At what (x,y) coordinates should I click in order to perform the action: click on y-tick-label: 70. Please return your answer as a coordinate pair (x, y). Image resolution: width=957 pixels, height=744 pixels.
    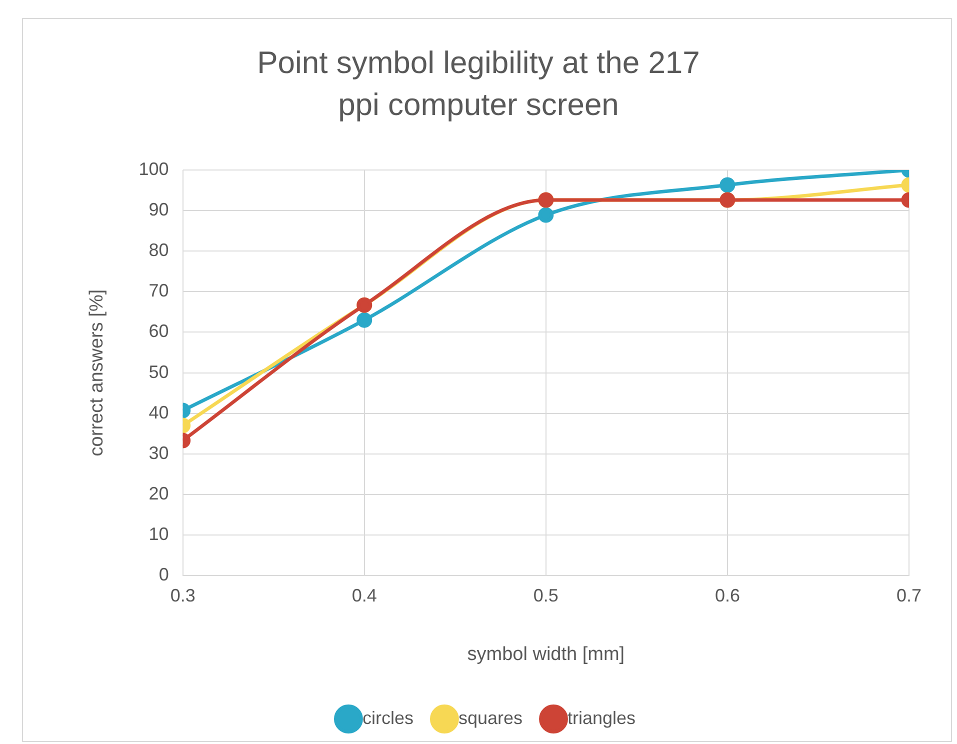
    Looking at the image, I should click on (158, 290).